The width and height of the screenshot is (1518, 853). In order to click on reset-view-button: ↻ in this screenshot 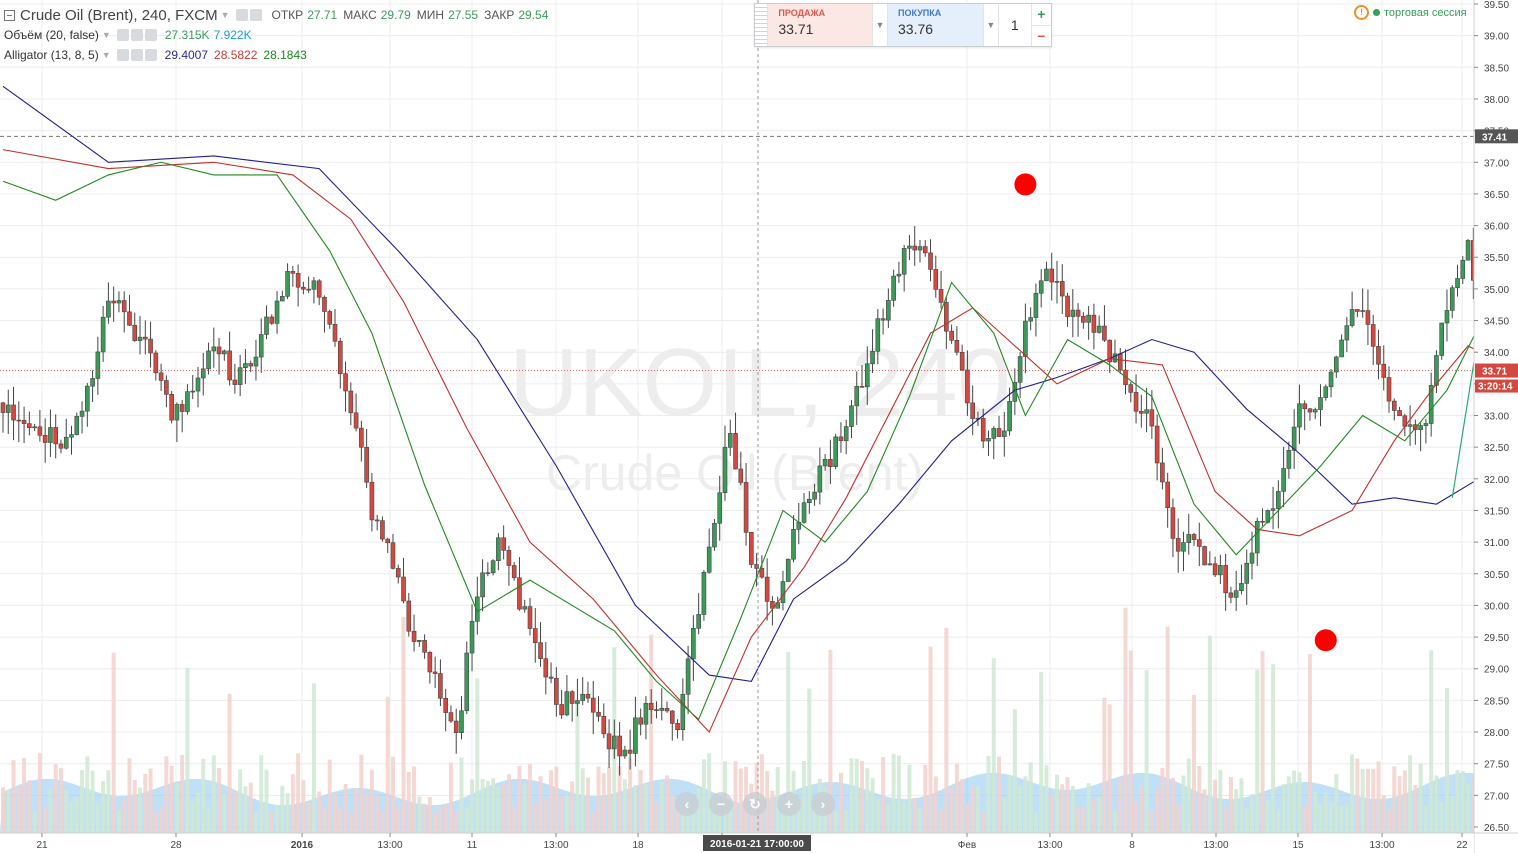, I will do `click(755, 804)`.